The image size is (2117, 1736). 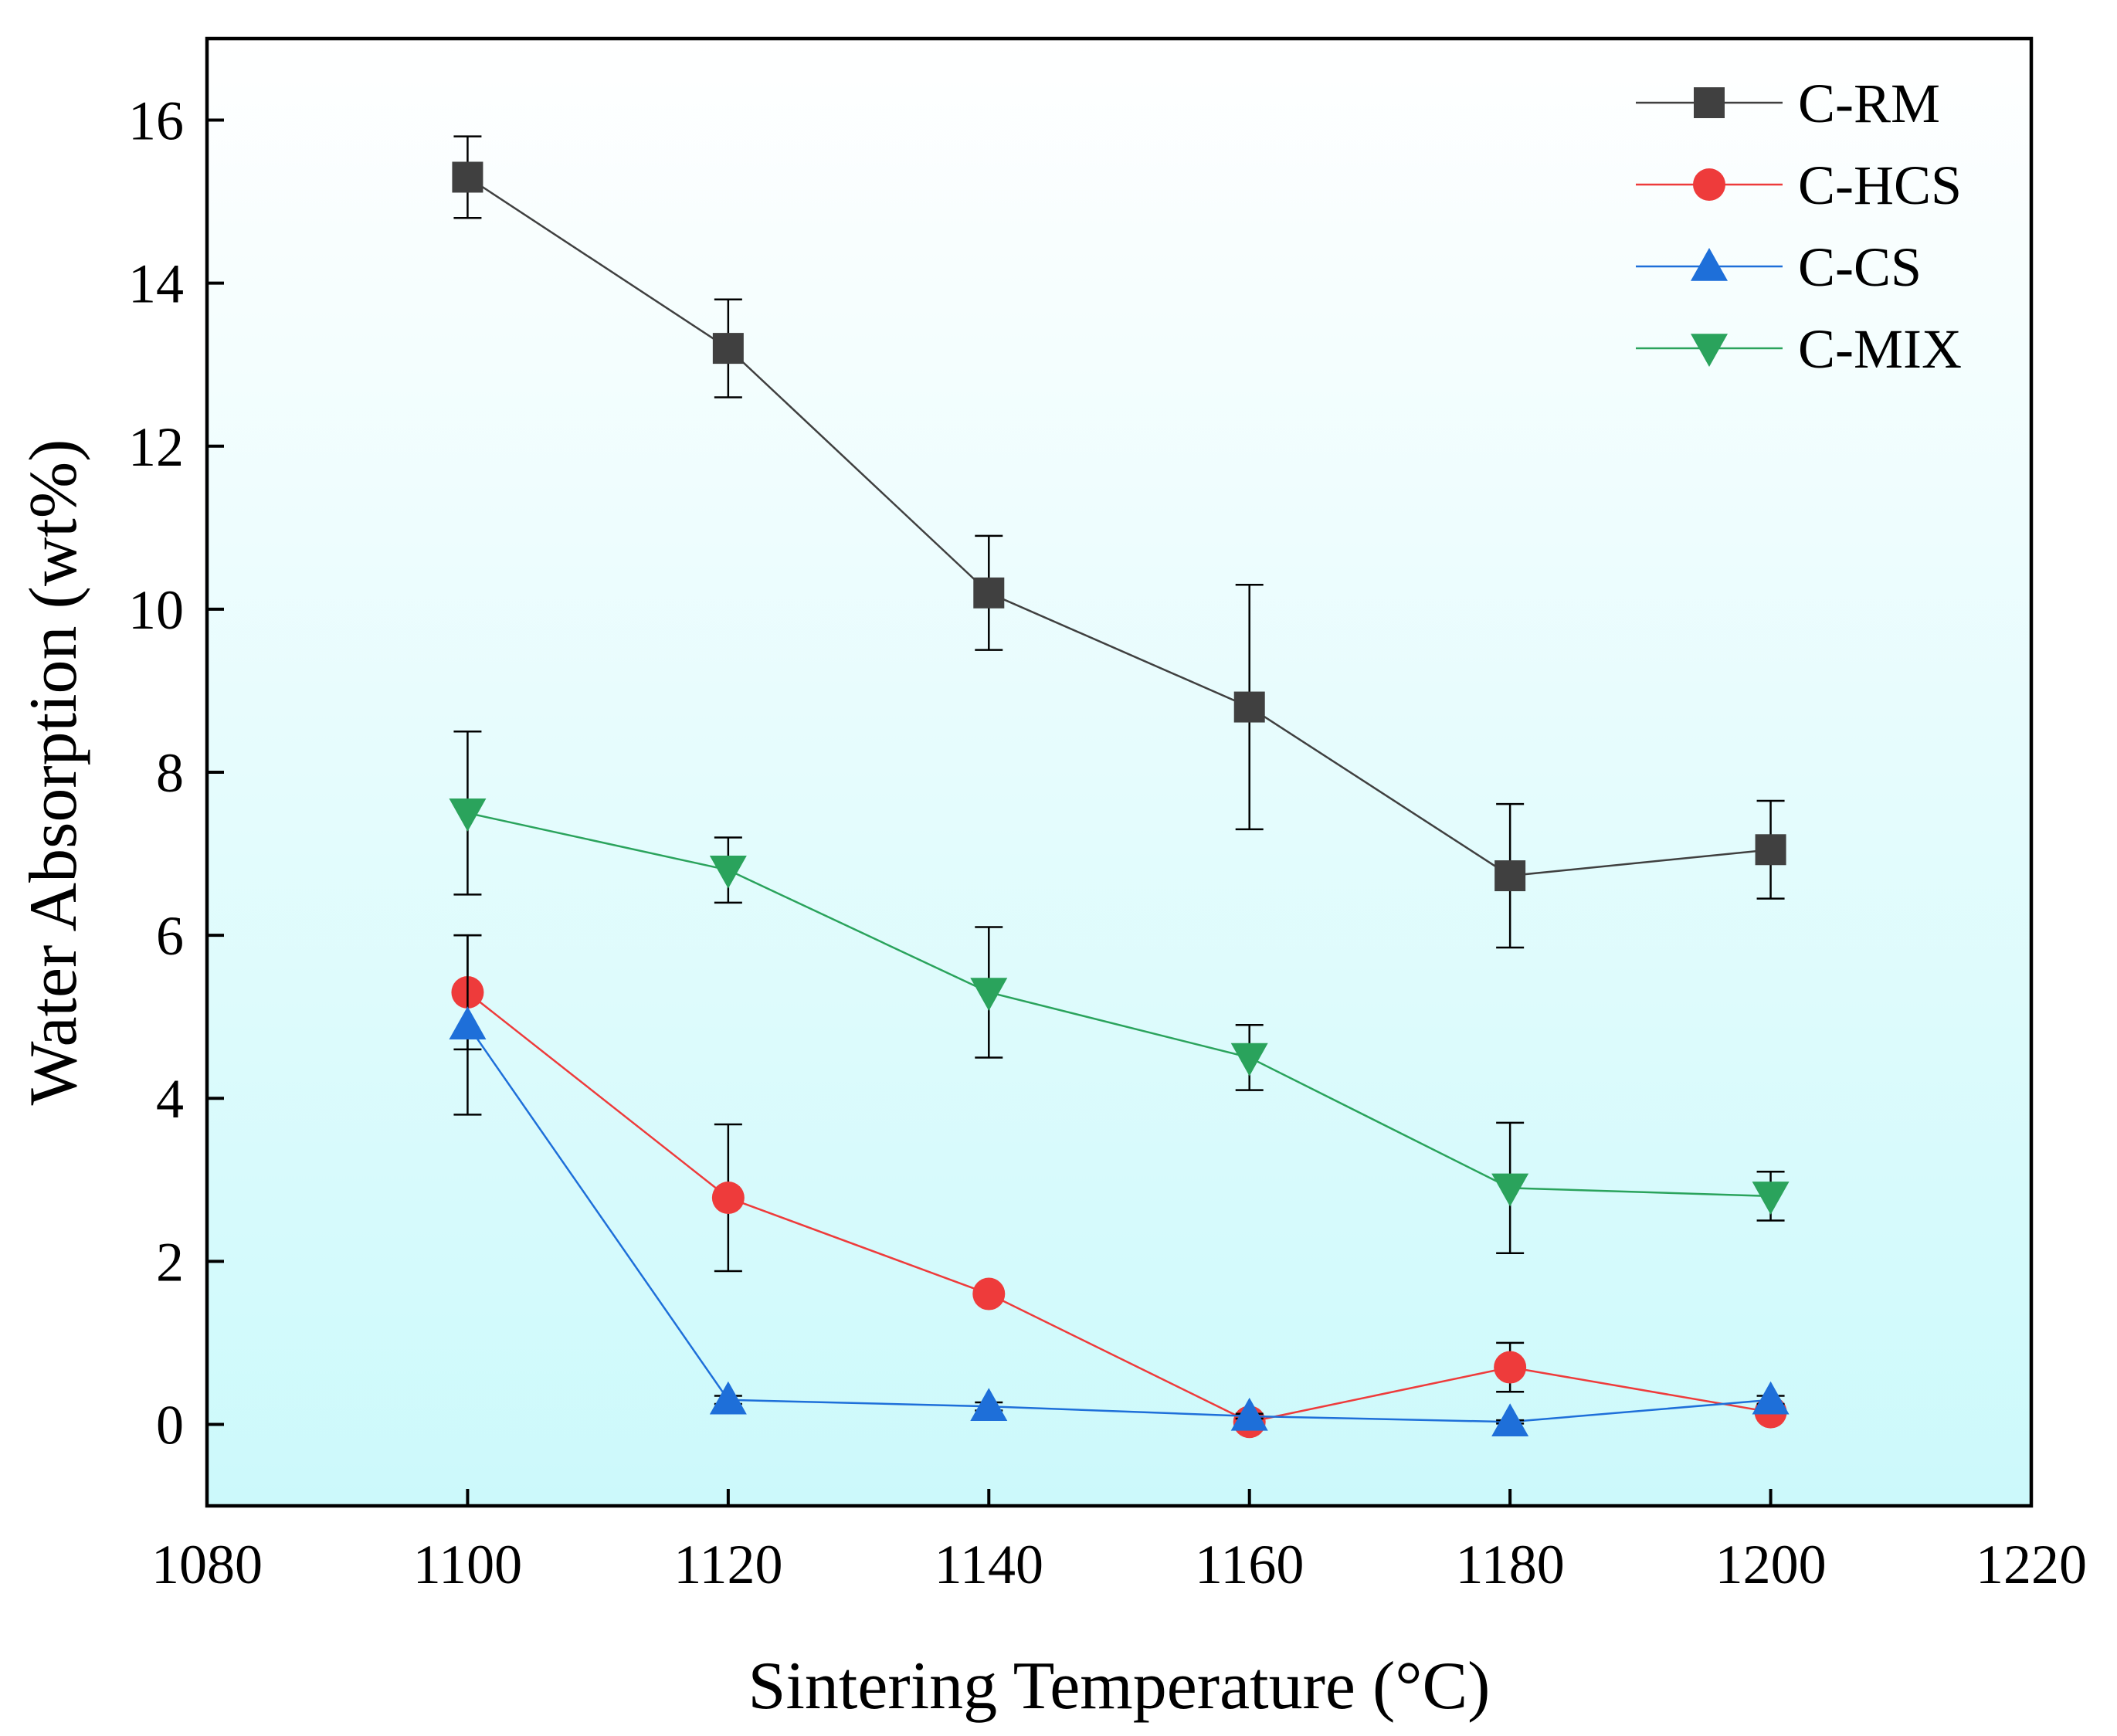 I want to click on x-tick-label: 1100, so click(x=467, y=1564).